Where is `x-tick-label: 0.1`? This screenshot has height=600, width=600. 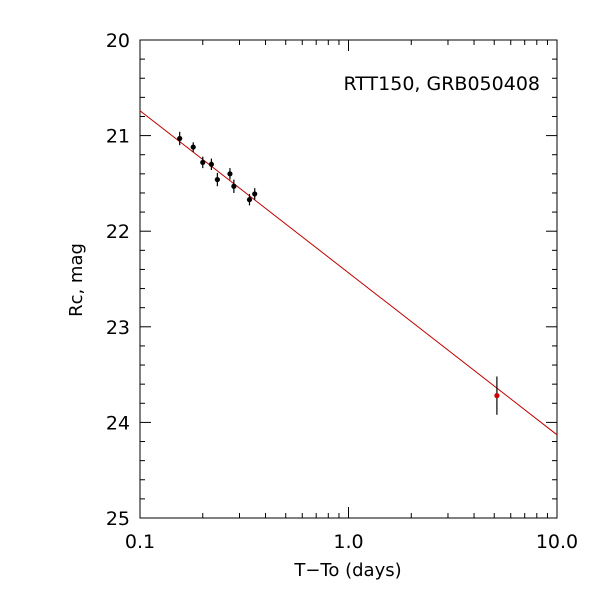
x-tick-label: 0.1 is located at coordinates (140, 542).